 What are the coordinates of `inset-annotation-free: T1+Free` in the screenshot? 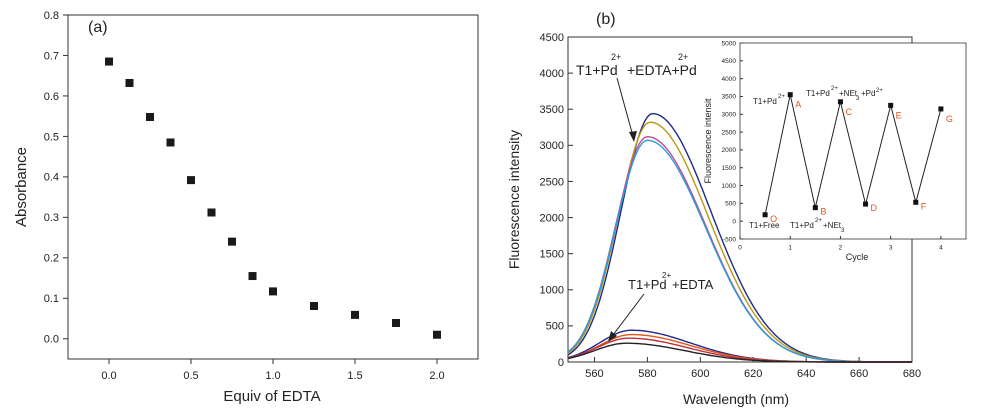 It's located at (764, 225).